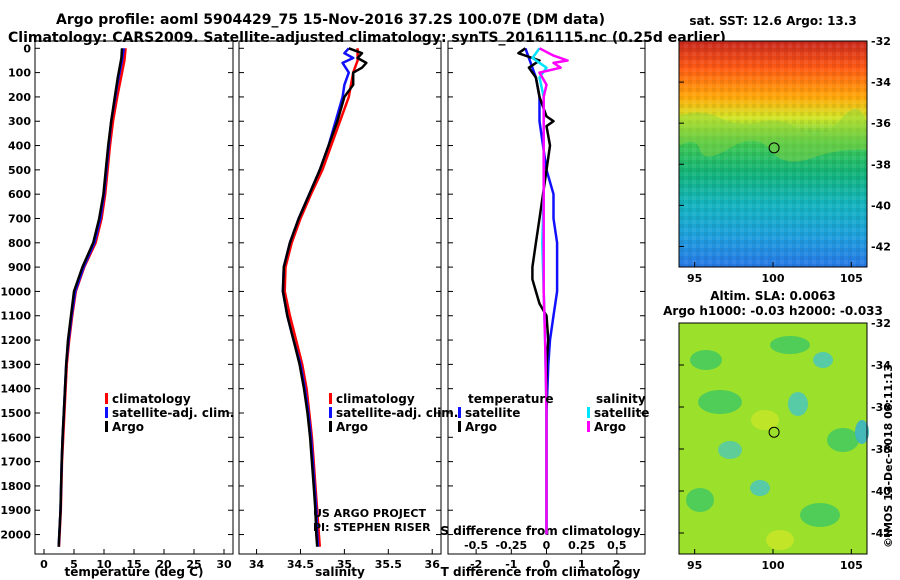 The height and width of the screenshot is (580, 900). I want to click on depth-tick-label: 500, so click(19, 170).